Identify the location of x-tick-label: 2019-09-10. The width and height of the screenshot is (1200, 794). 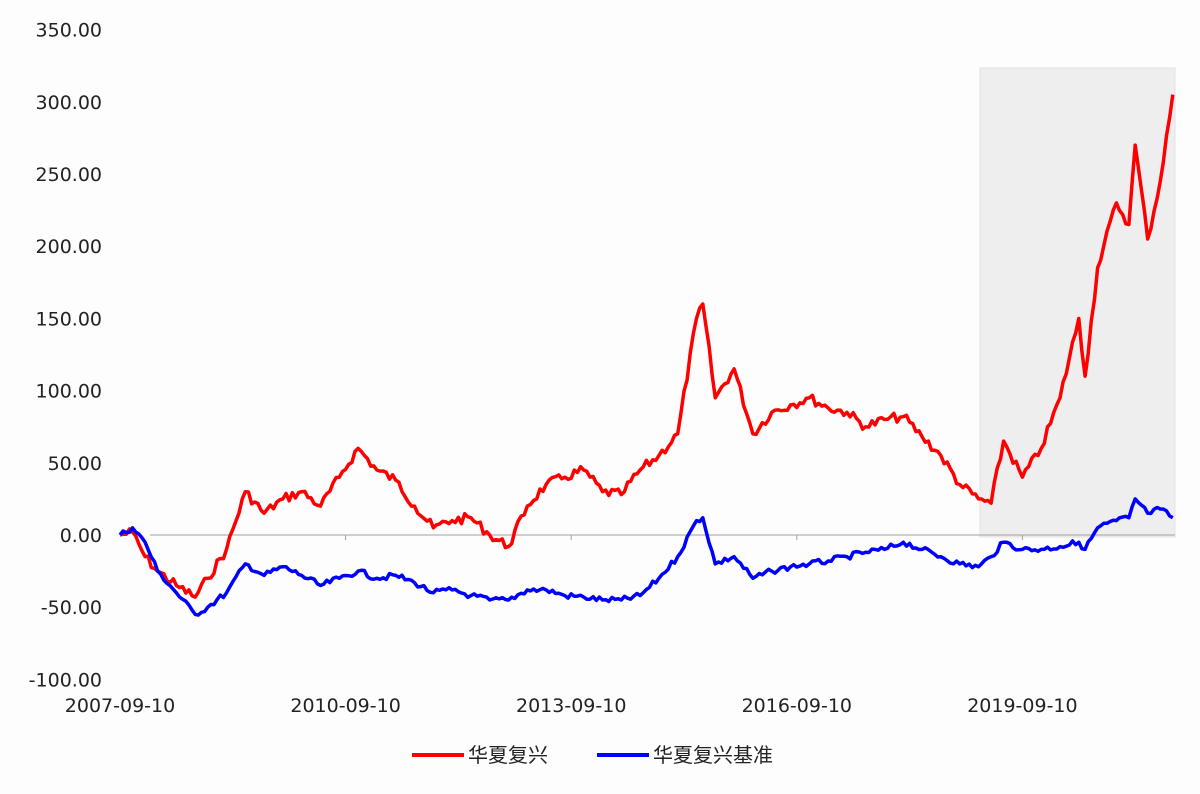
(1022, 706).